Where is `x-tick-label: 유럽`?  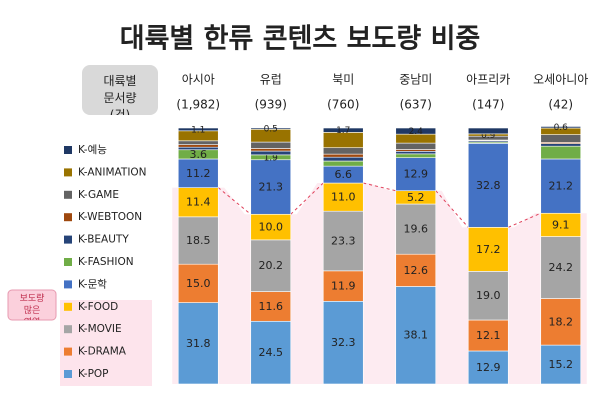
x-tick-label: 유럽 is located at coordinates (271, 80).